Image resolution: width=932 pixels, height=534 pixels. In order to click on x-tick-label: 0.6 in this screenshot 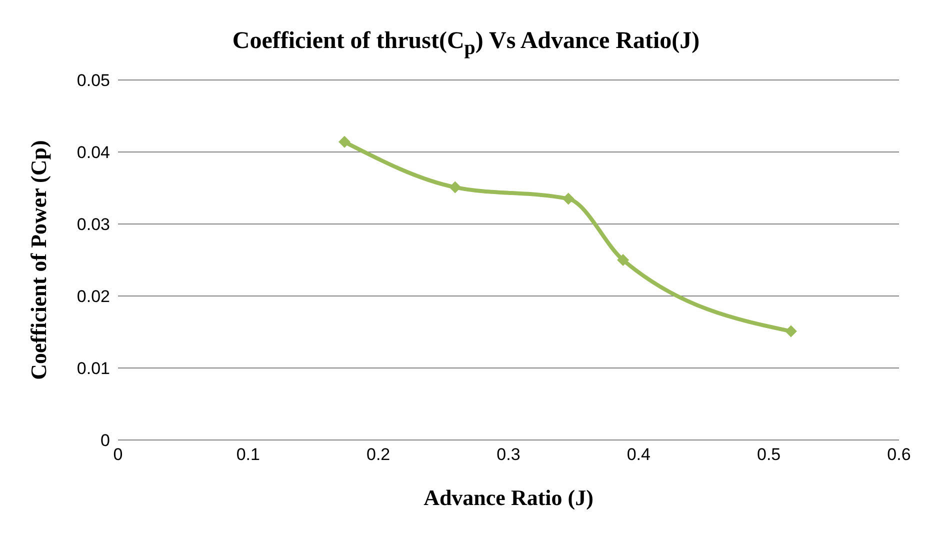, I will do `click(899, 454)`.